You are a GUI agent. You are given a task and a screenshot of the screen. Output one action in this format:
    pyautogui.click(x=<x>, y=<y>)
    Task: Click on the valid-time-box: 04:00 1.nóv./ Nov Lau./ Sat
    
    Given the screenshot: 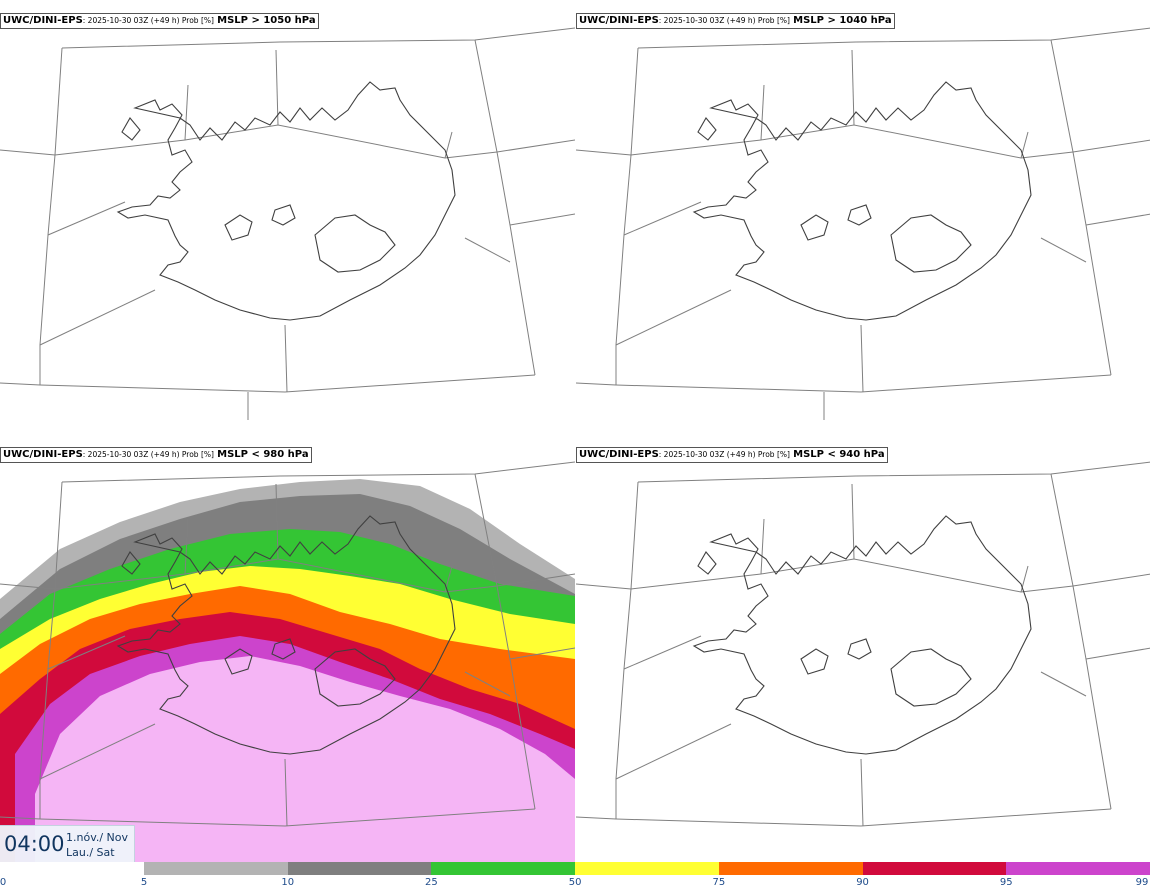 What is the action you would take?
    pyautogui.click(x=67, y=844)
    